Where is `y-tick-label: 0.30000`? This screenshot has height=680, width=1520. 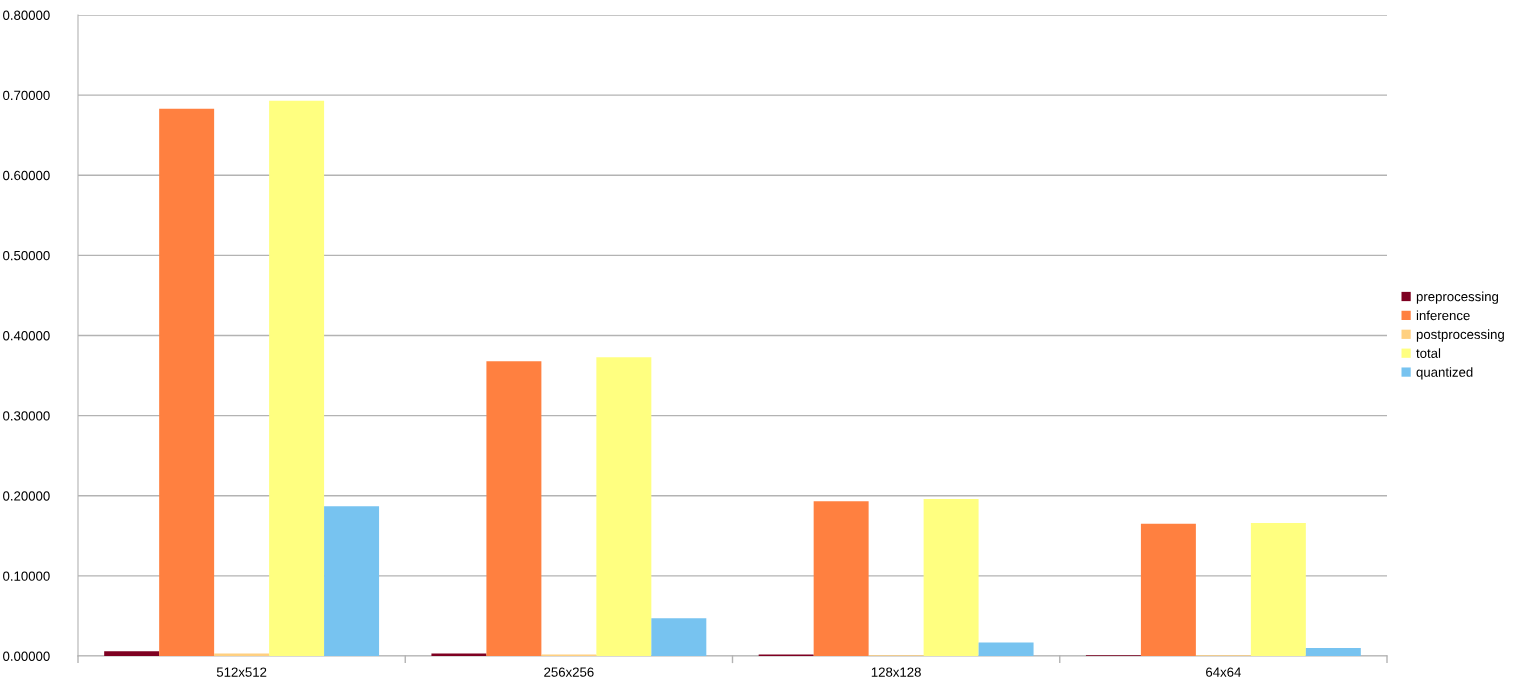
y-tick-label: 0.30000 is located at coordinates (26, 416).